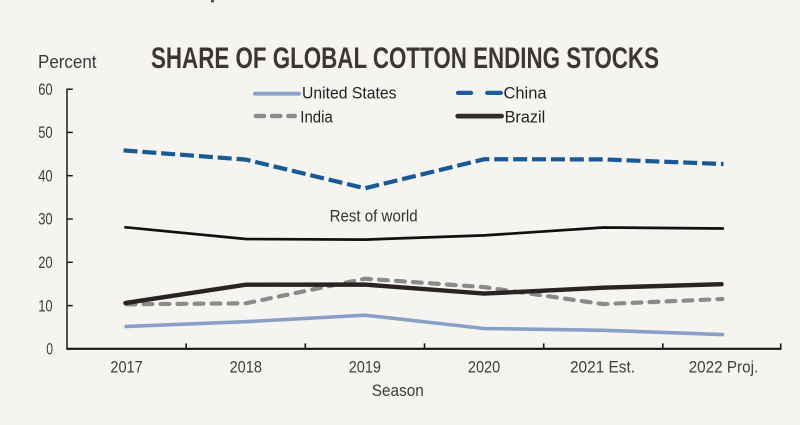 The image size is (800, 425). I want to click on svg-text: 2018, so click(246, 366).